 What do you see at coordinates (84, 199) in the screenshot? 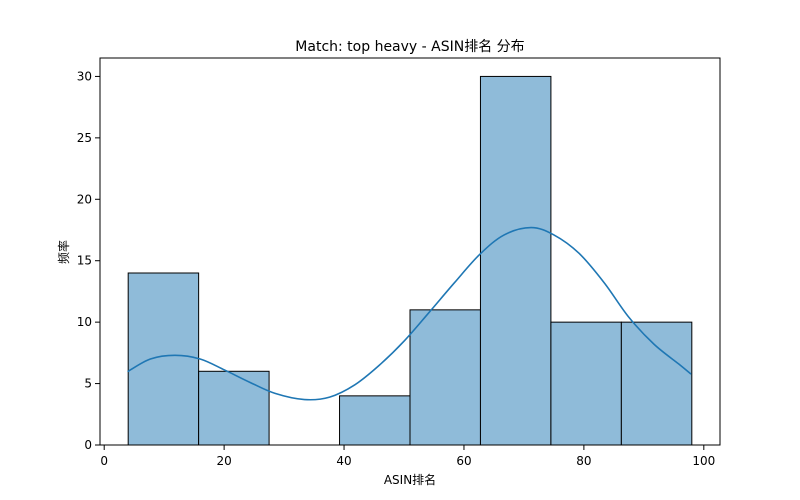
I see `y-tick-label: 20` at bounding box center [84, 199].